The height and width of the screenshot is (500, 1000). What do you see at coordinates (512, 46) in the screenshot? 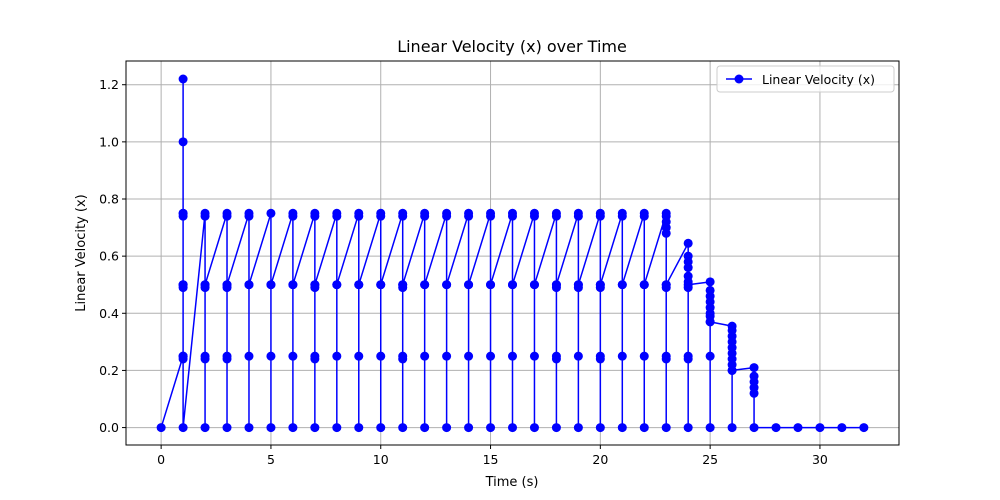
I see `chart-title: Linear Velocity (x) over Time` at bounding box center [512, 46].